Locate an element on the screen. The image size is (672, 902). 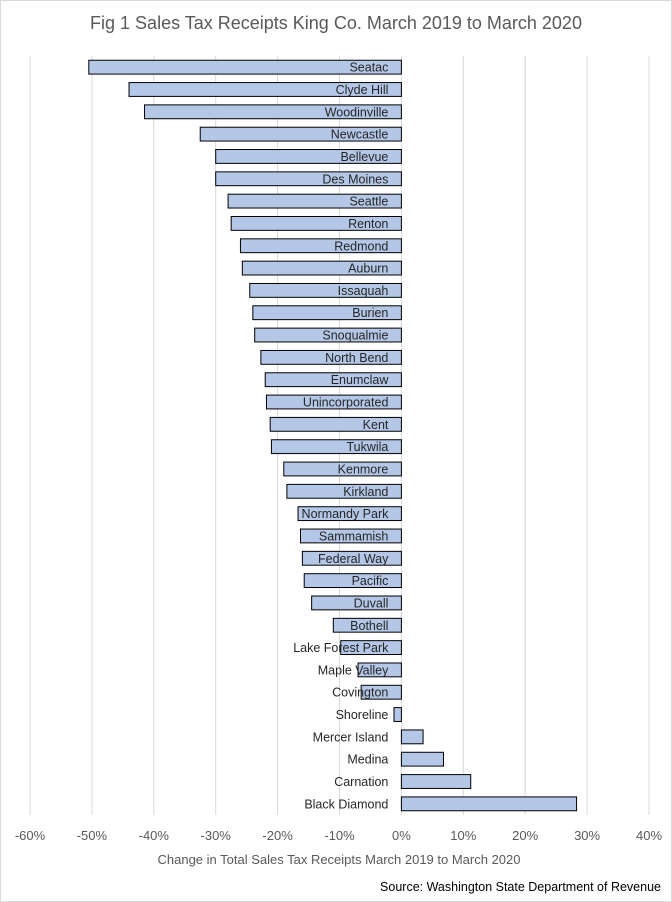
x-tick-label: -40% is located at coordinates (154, 835).